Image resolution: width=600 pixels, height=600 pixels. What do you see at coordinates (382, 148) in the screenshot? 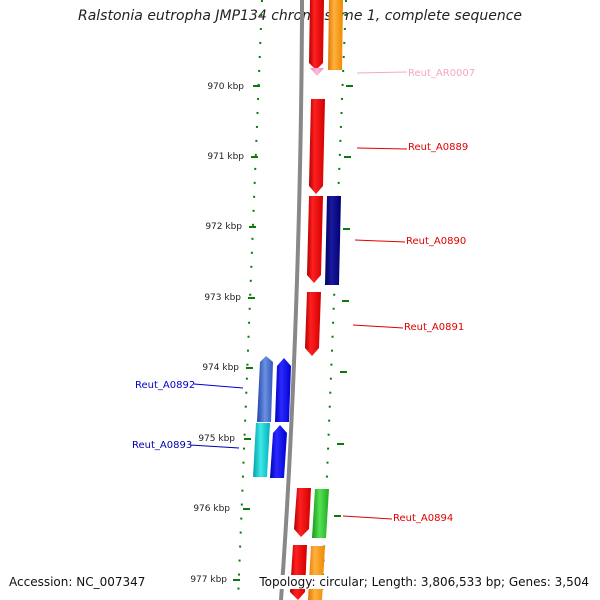
I see `leader-reut-a0889` at bounding box center [382, 148].